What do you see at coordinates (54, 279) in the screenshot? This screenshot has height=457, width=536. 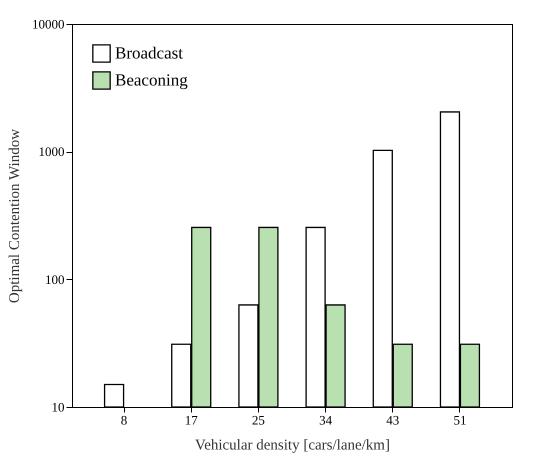 I see `y-tick-label: 100` at bounding box center [54, 279].